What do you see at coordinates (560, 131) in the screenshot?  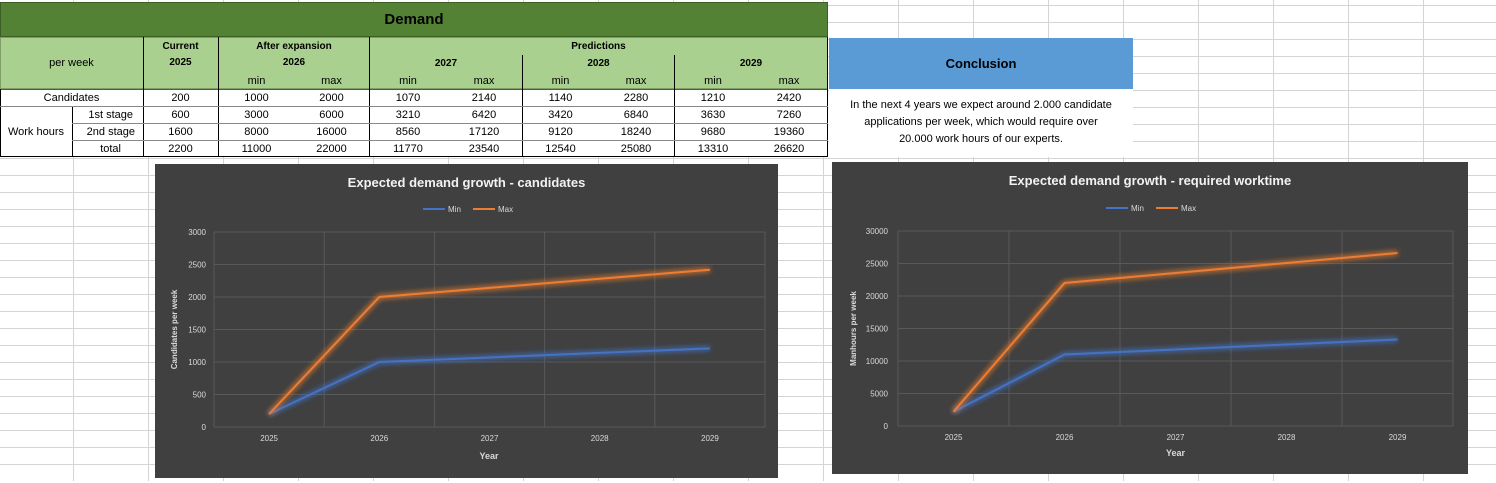 I see `stage2-cell: 9120` at bounding box center [560, 131].